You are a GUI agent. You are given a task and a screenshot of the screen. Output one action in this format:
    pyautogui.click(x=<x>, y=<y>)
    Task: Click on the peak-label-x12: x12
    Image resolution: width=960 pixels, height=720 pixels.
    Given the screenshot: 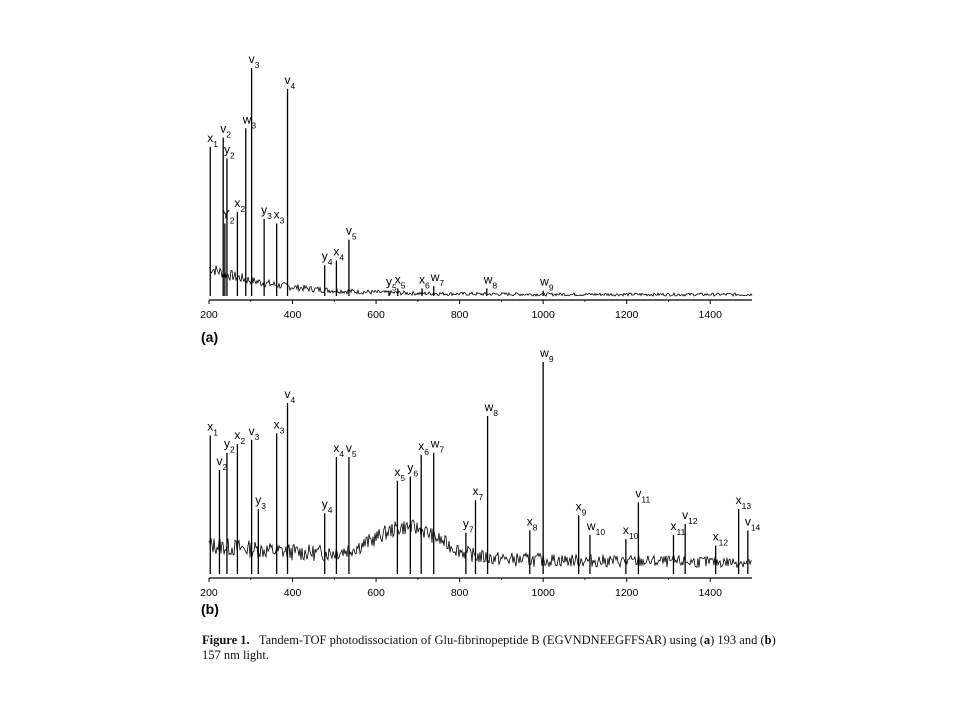 What is the action you would take?
    pyautogui.click(x=721, y=539)
    